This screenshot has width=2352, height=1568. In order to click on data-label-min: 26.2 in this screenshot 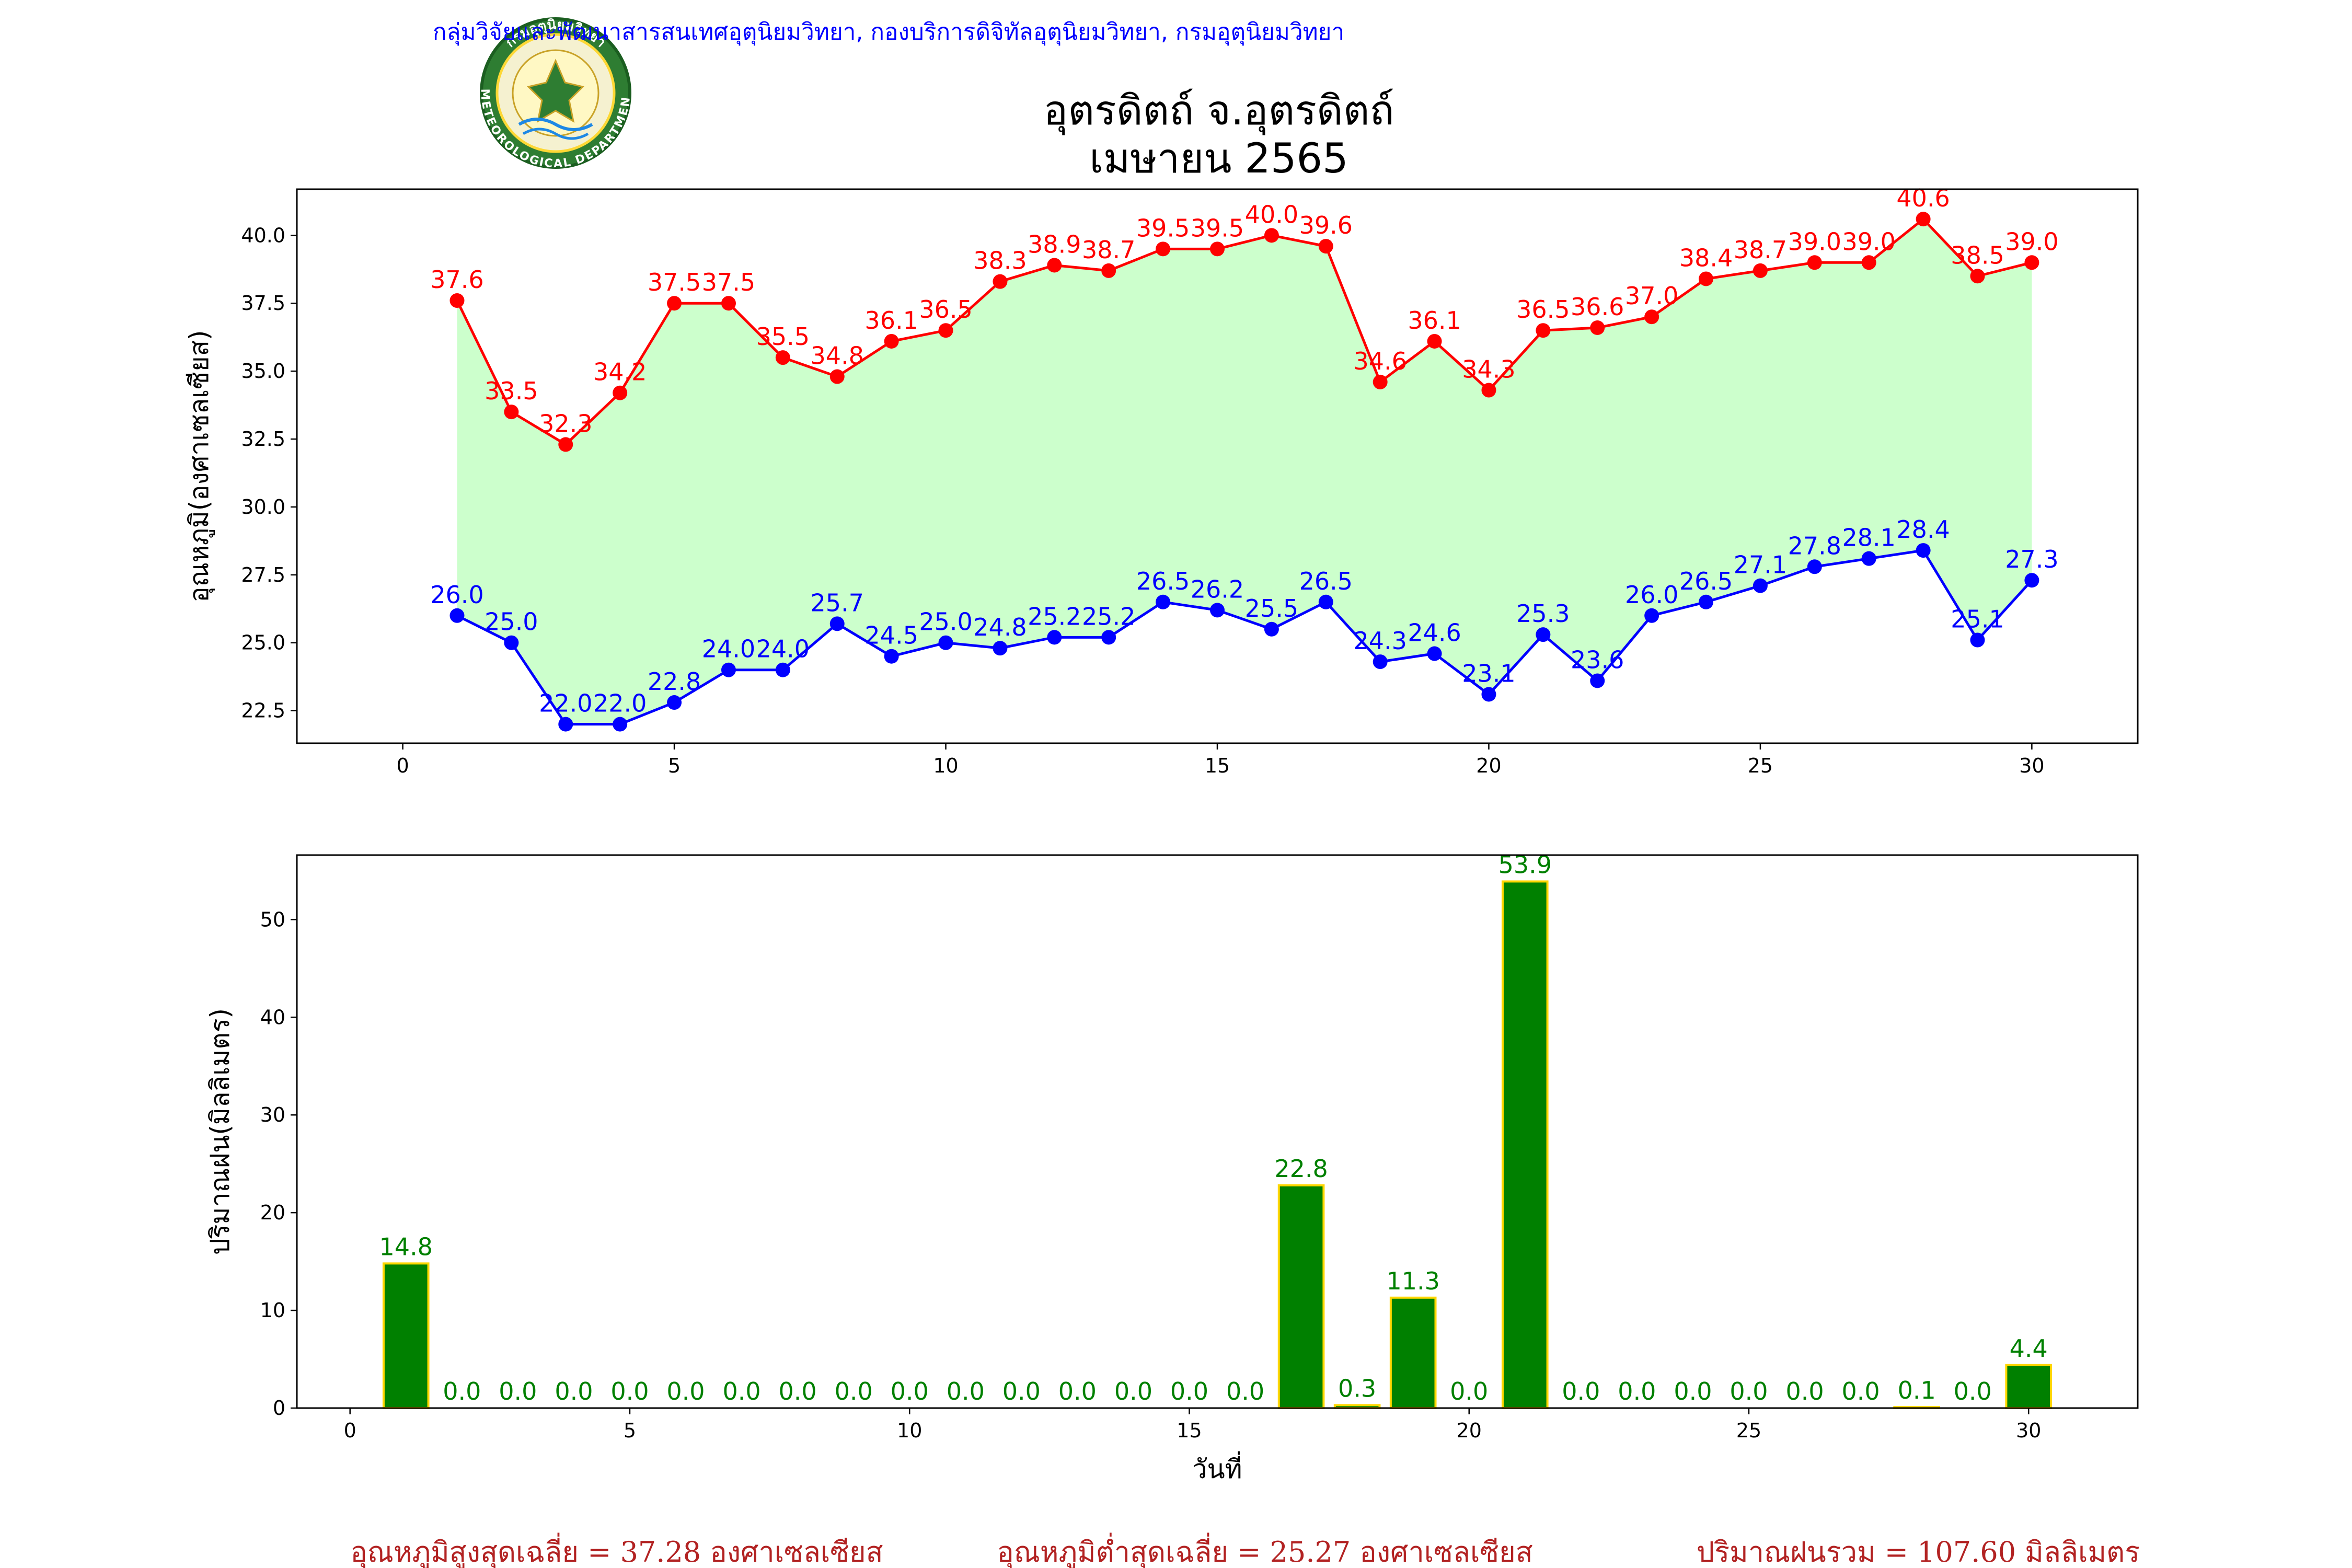, I will do `click(1217, 589)`.